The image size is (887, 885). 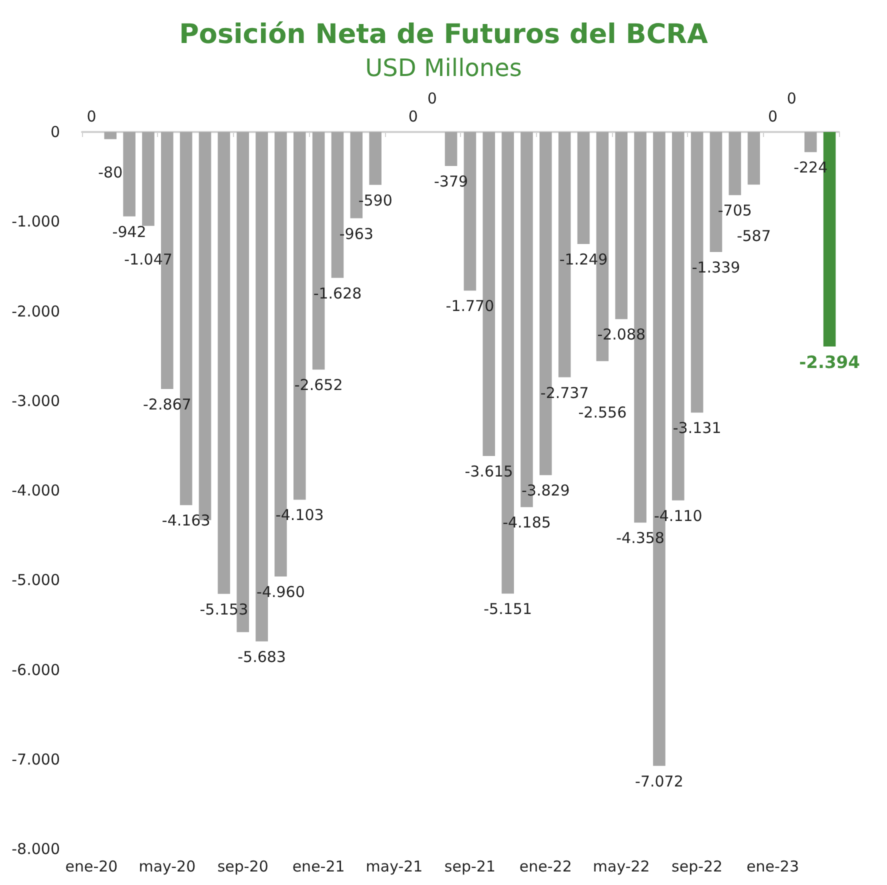 I want to click on data-label: -80, so click(x=110, y=173).